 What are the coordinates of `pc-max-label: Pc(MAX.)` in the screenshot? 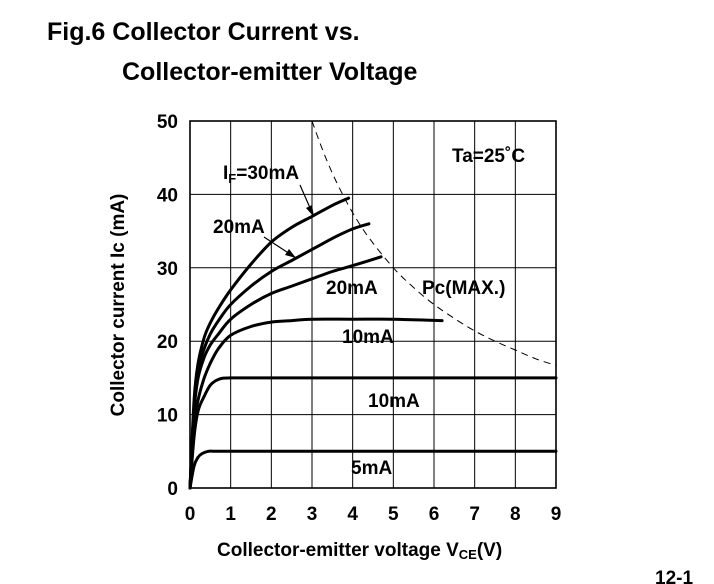 It's located at (463, 288).